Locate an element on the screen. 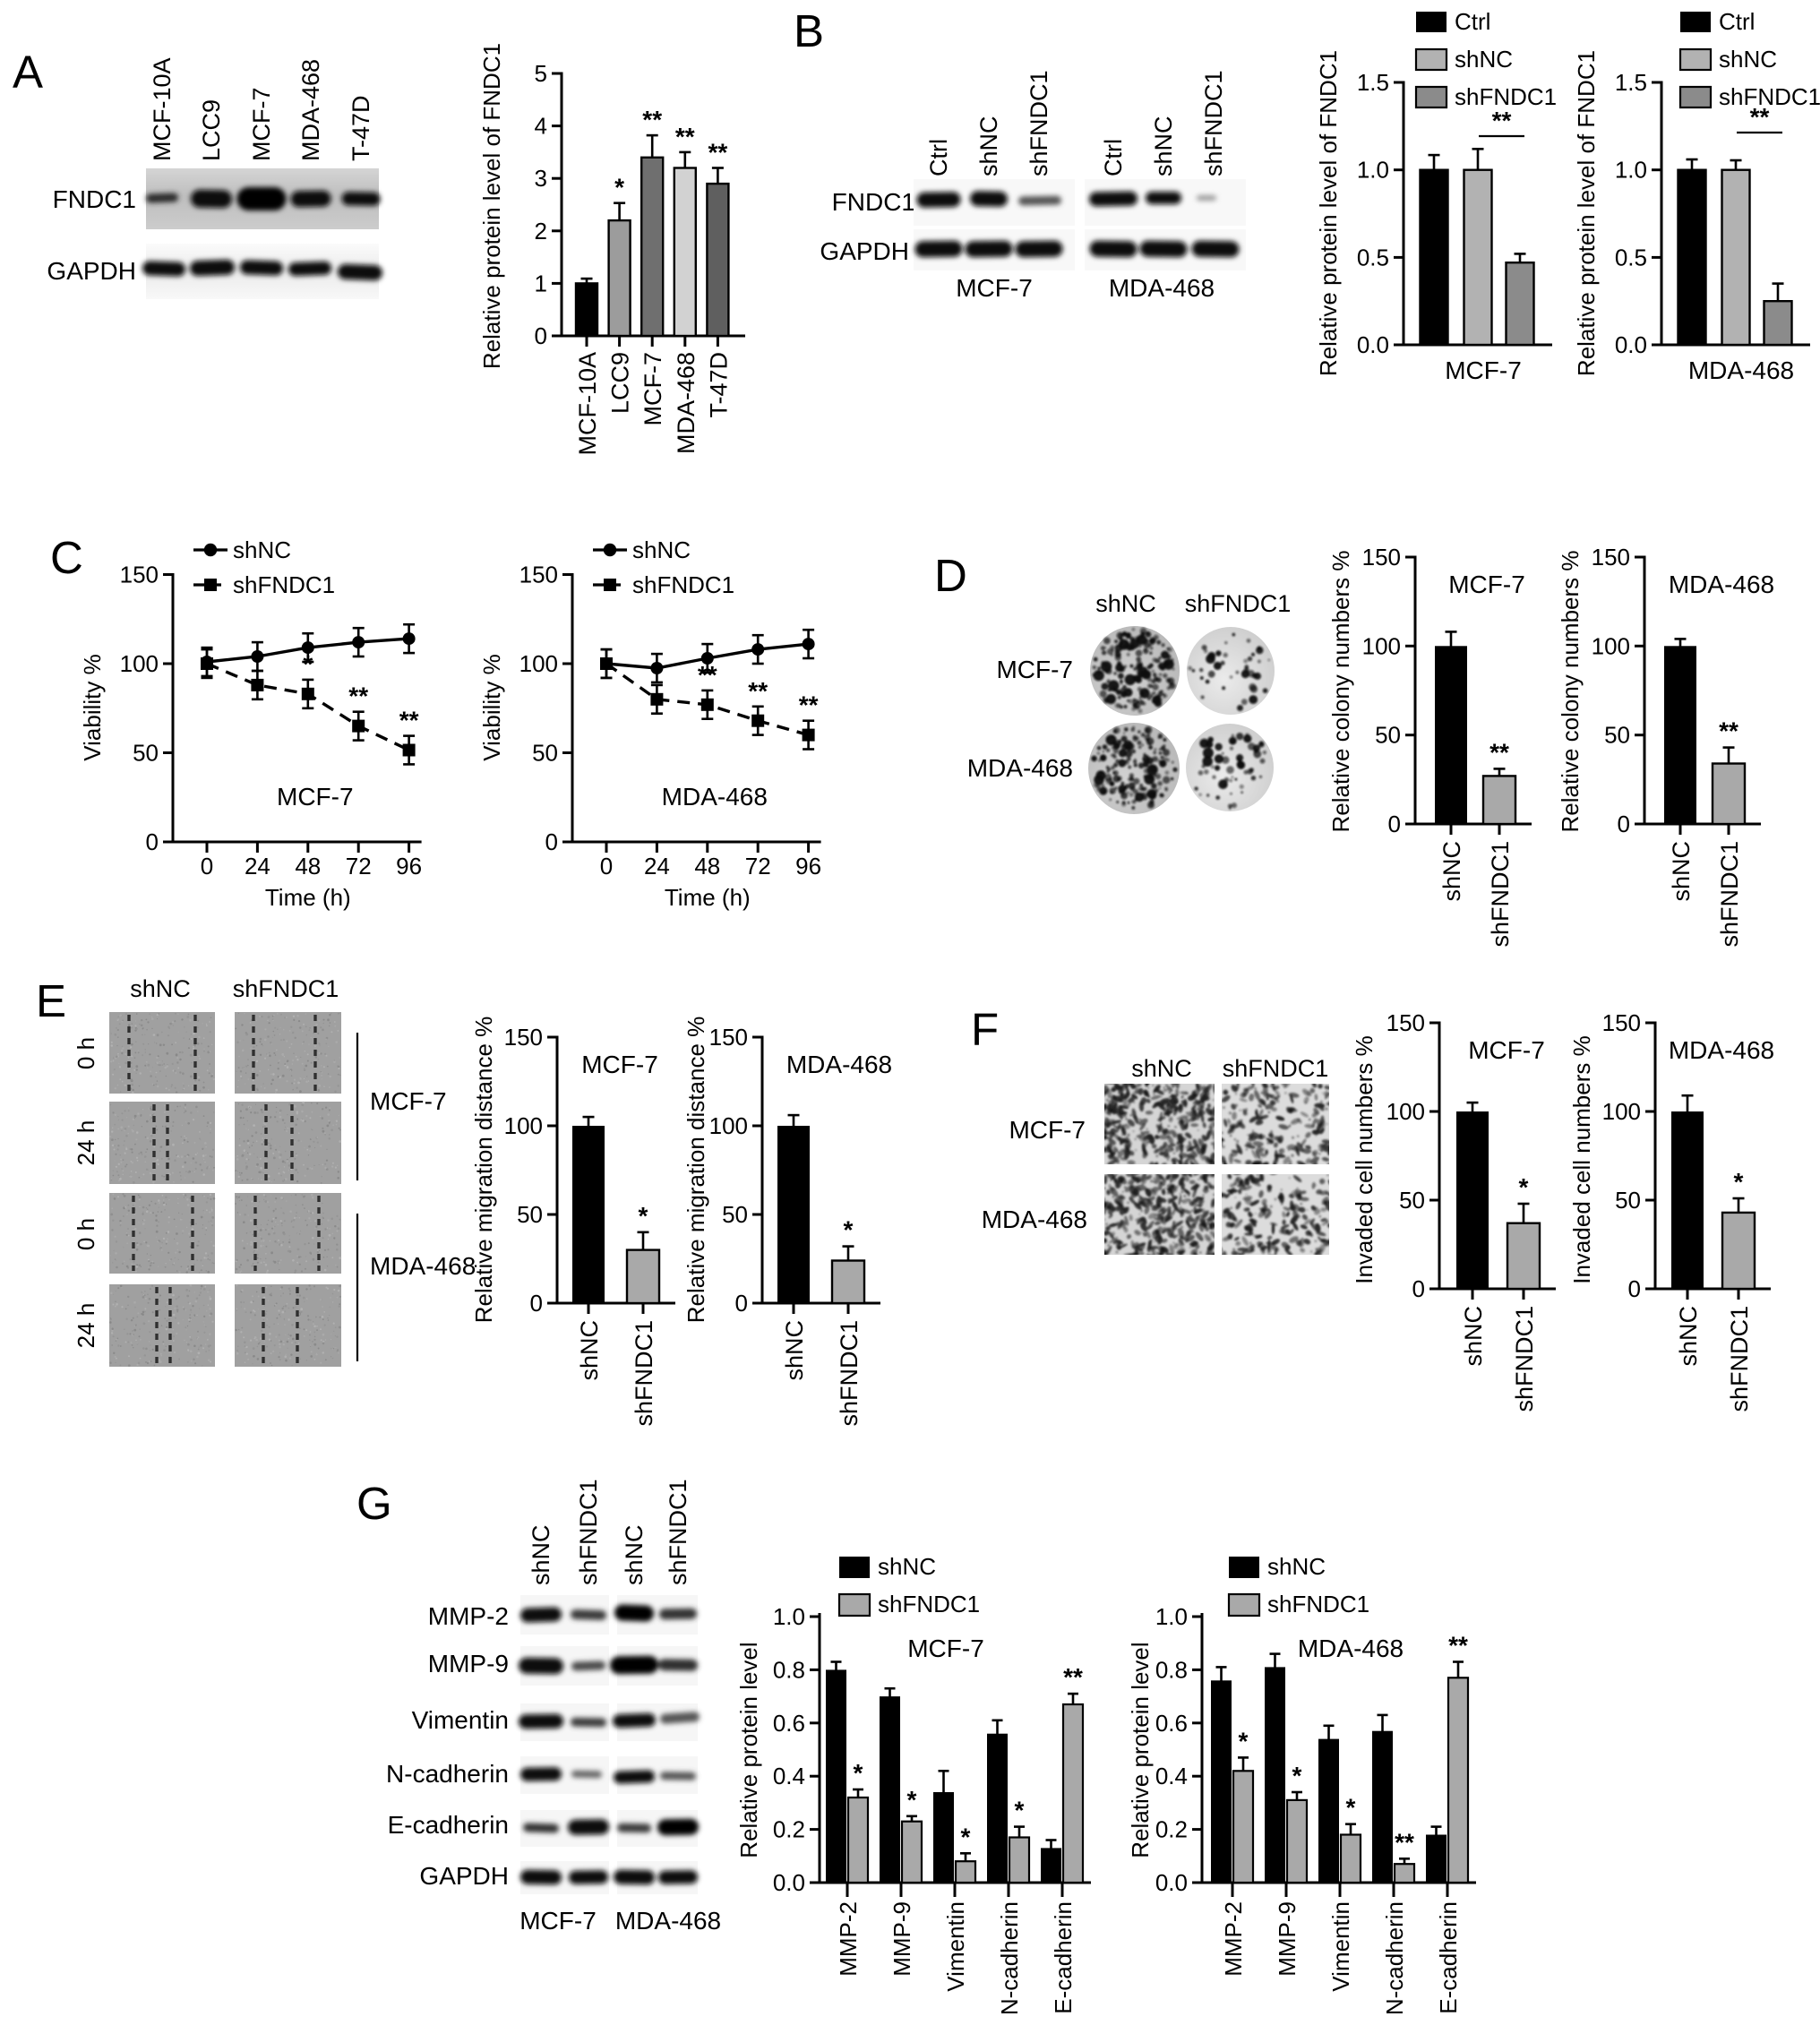 This screenshot has width=1820, height=2025. svg-text: T-47D is located at coordinates (361, 128).